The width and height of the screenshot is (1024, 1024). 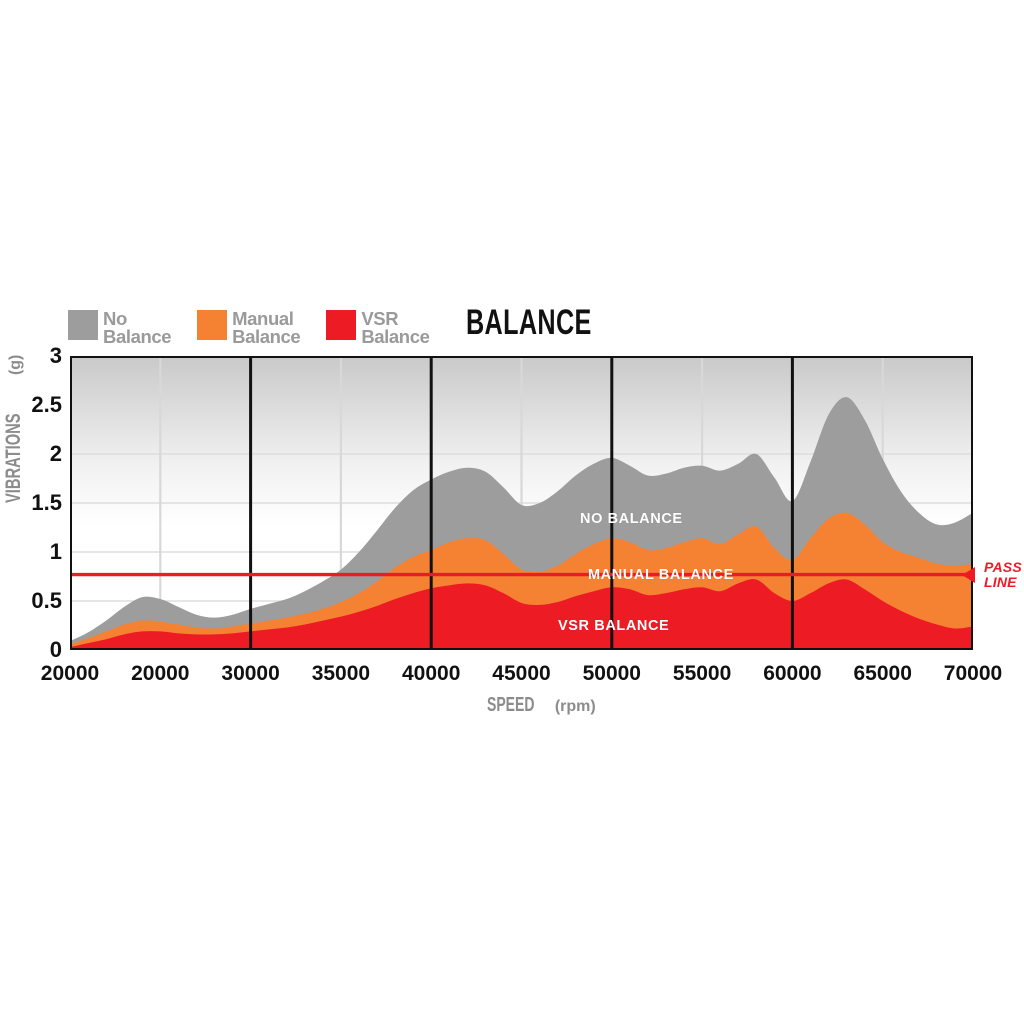 I want to click on x-axis-label: SPEED (rpm), so click(x=541, y=705).